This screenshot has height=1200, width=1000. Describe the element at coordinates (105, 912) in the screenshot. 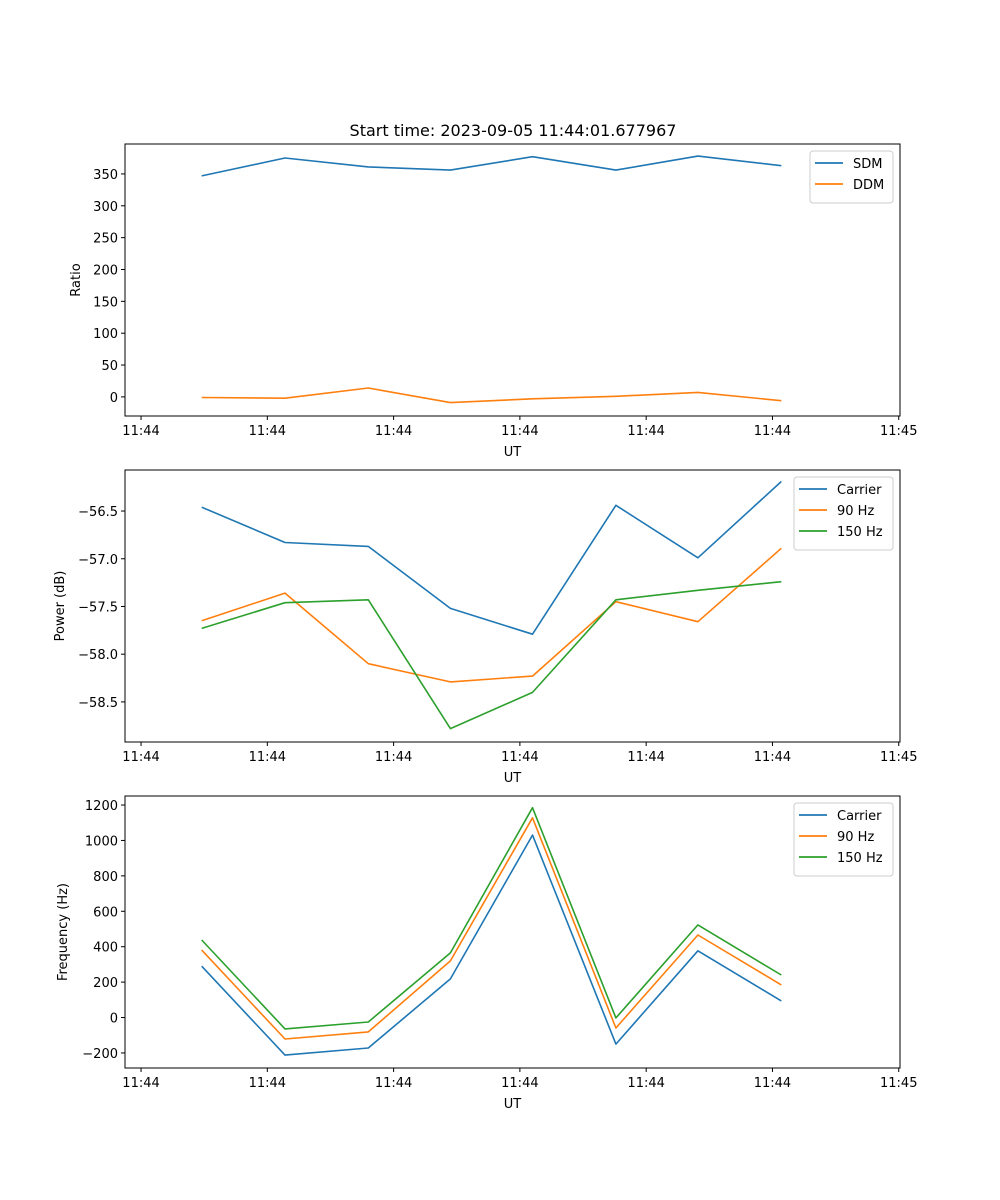

I see `y-tick-label: 600` at that location.